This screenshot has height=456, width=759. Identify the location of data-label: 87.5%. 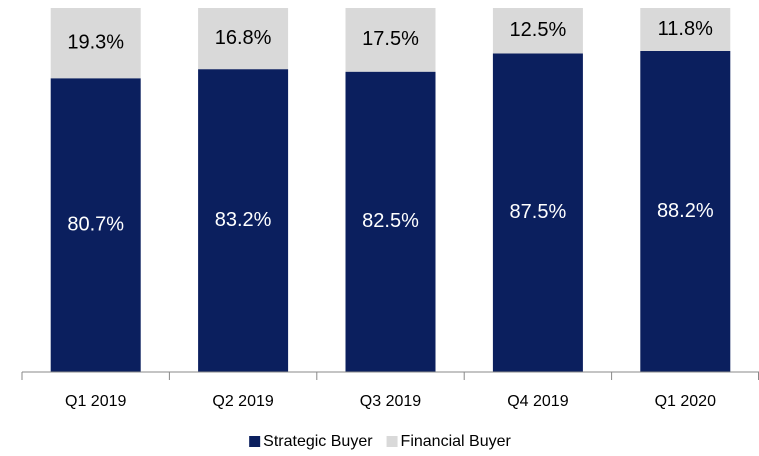
(538, 212).